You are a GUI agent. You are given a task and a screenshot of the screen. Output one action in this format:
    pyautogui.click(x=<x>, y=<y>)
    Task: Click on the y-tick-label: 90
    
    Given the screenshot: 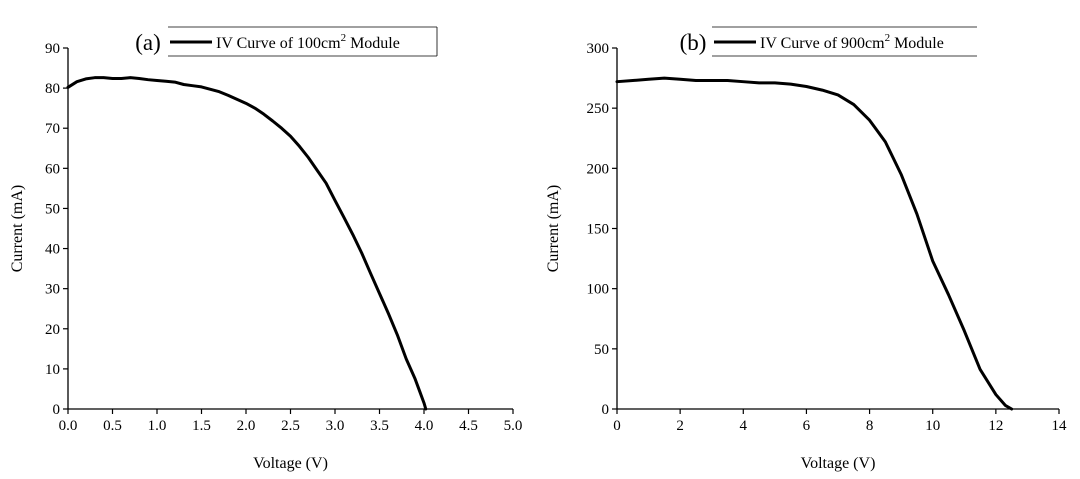 What is the action you would take?
    pyautogui.click(x=52, y=49)
    